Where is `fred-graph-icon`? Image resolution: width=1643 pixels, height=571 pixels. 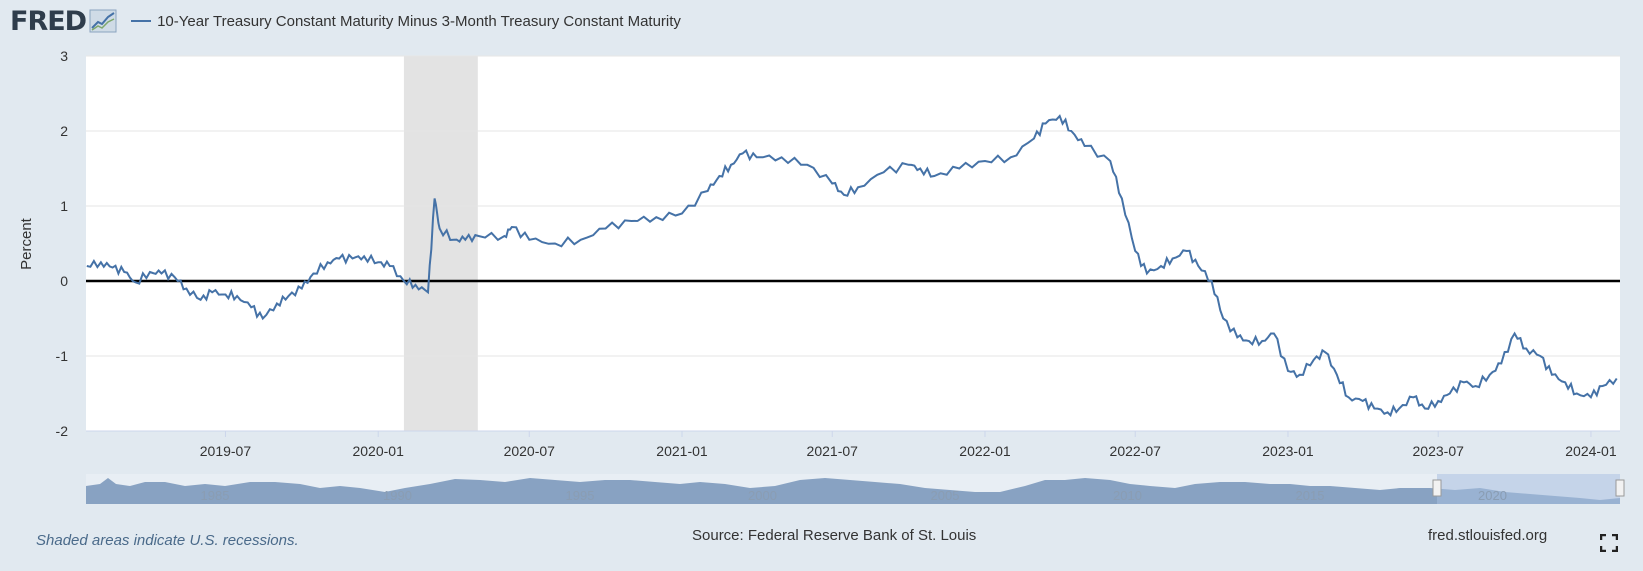
fred-graph-icon is located at coordinates (103, 21).